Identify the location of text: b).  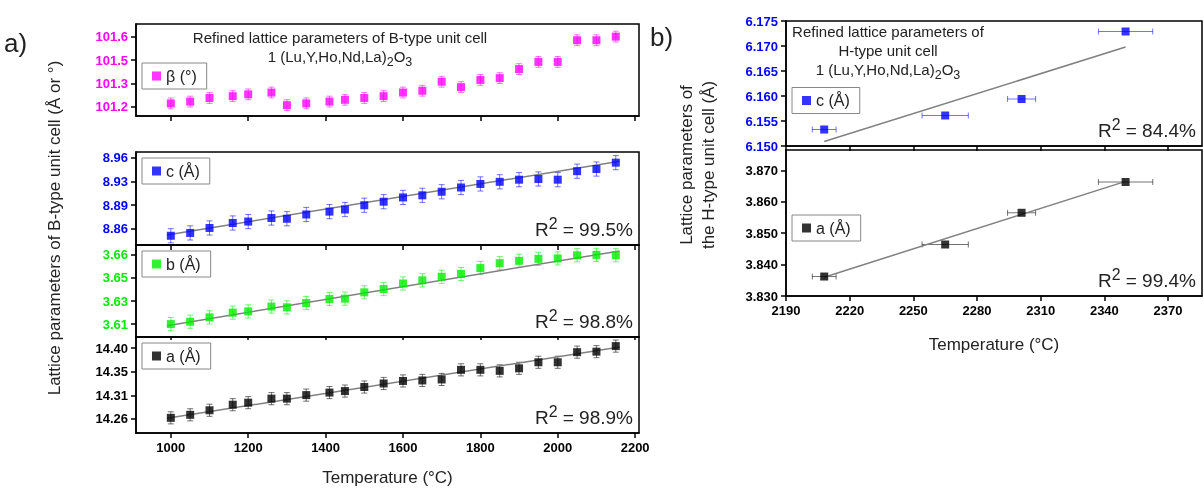
(662, 37).